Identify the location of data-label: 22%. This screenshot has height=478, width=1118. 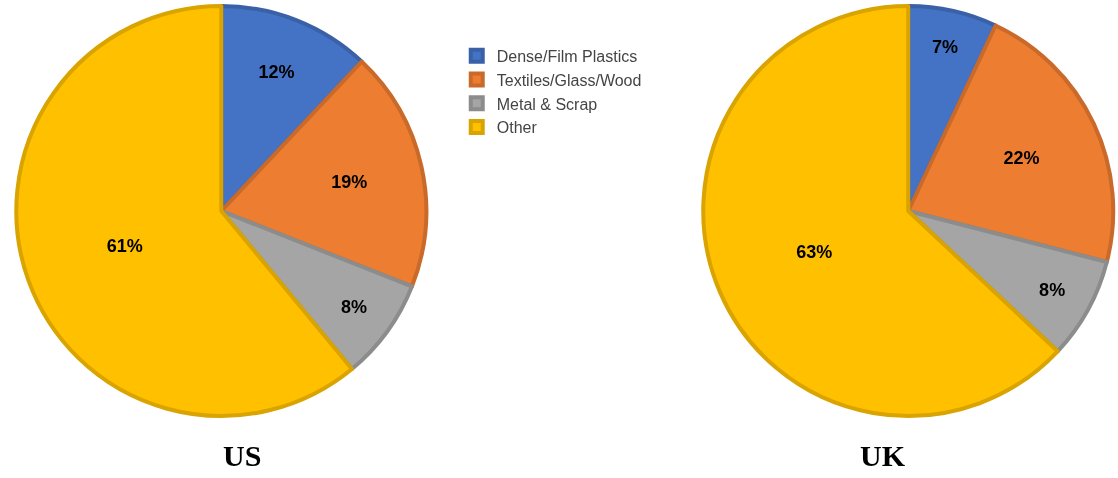
(1021, 157).